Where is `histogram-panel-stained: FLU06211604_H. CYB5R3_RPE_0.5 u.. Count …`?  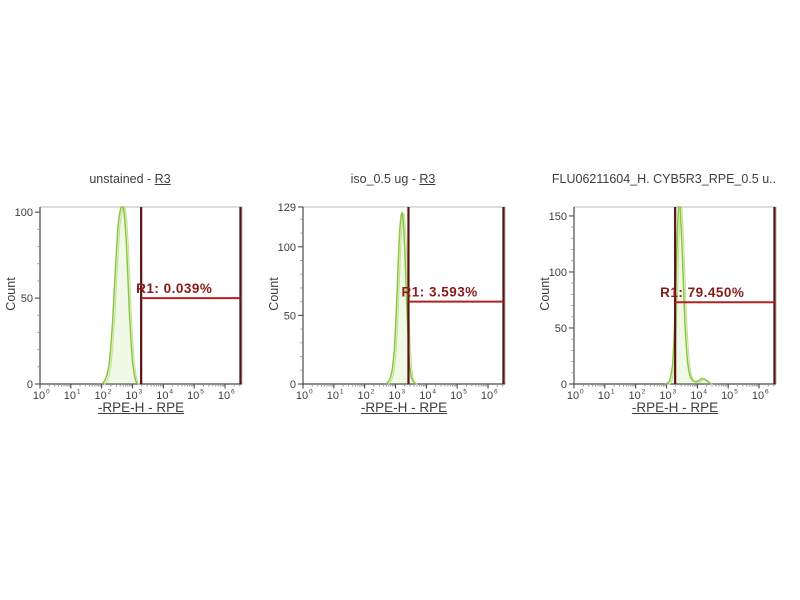
histogram-panel-stained: FLU06211604_H. CYB5R3_RPE_0.5 u.. Count … is located at coordinates (664, 301).